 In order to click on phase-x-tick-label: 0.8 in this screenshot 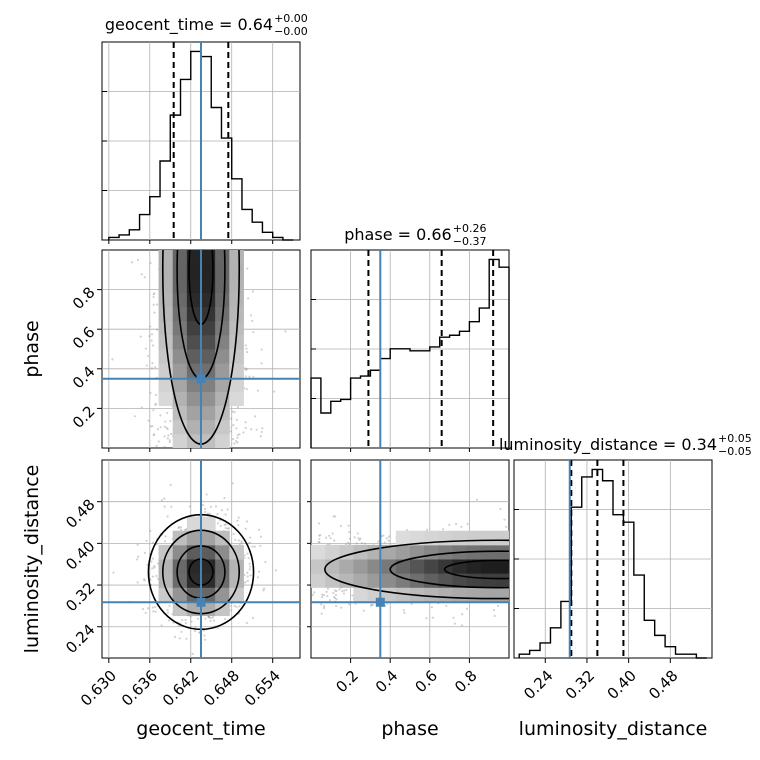, I will do `click(466, 682)`.